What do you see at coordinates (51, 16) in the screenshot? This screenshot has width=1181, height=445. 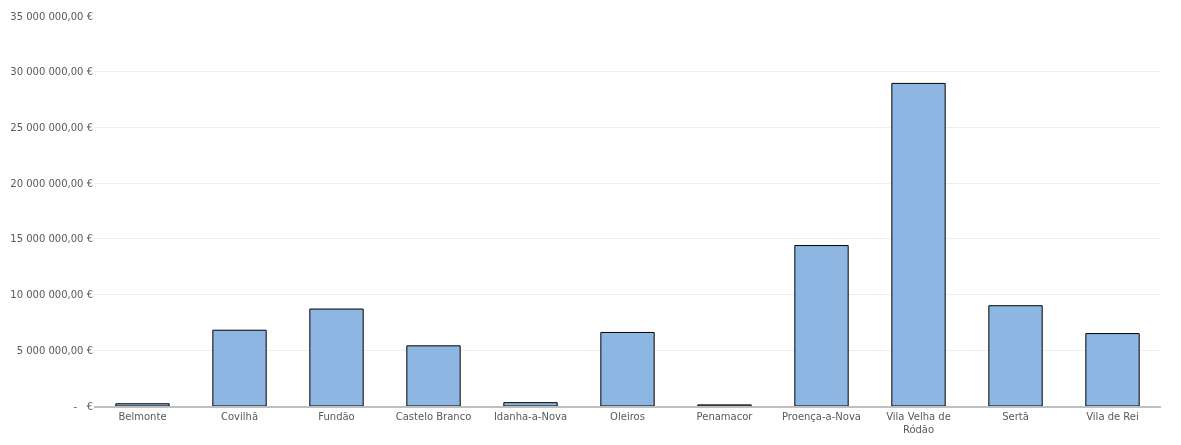 I see `y-tick-label: 35 000 000,00 €` at bounding box center [51, 16].